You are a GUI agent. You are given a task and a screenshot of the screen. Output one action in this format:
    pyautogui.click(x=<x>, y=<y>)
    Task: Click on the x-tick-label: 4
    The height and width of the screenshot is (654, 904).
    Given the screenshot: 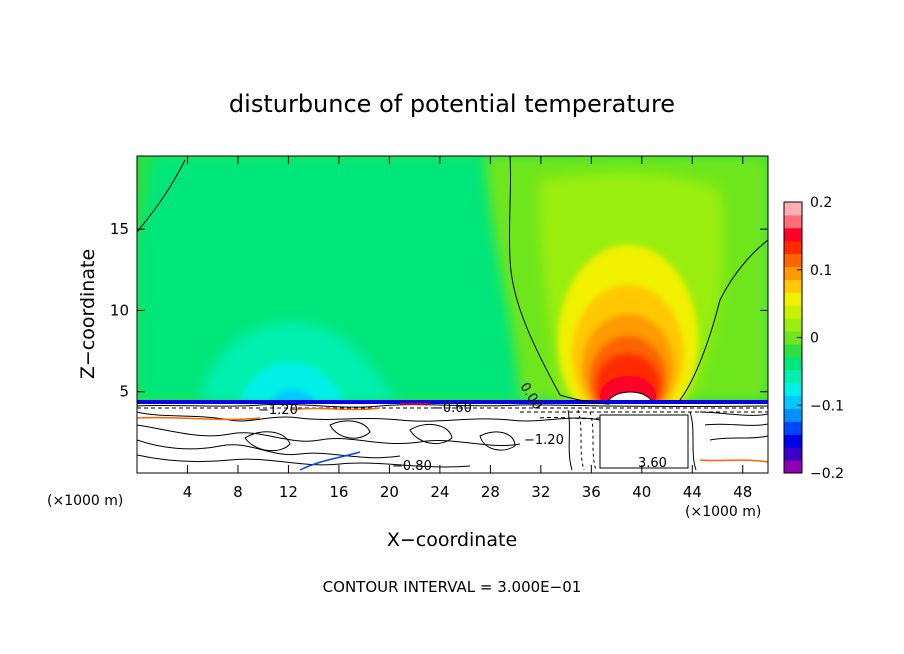 What is the action you would take?
    pyautogui.click(x=188, y=492)
    